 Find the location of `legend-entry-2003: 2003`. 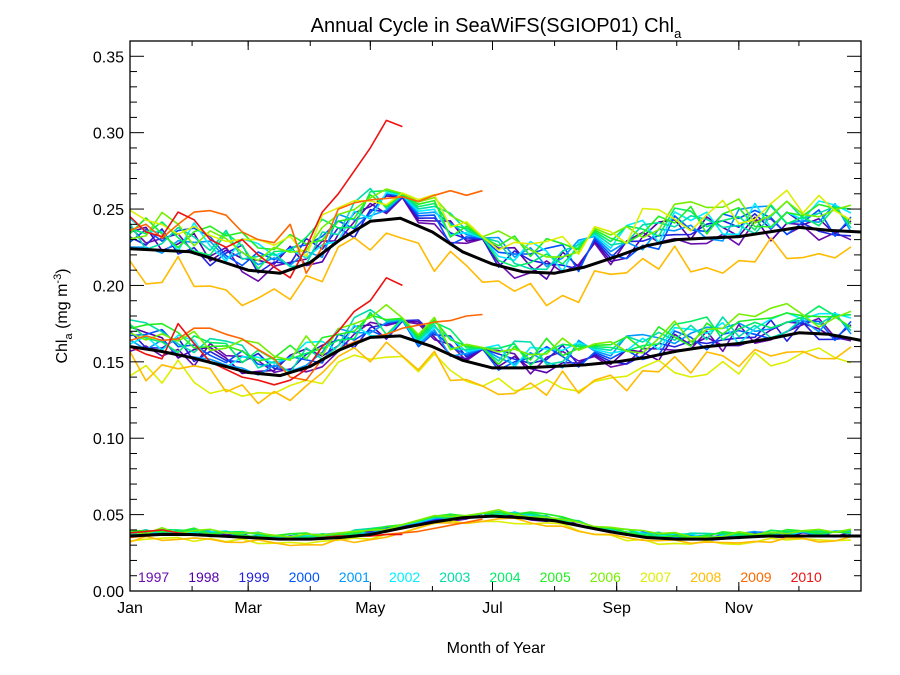

legend-entry-2003: 2003 is located at coordinates (454, 577).